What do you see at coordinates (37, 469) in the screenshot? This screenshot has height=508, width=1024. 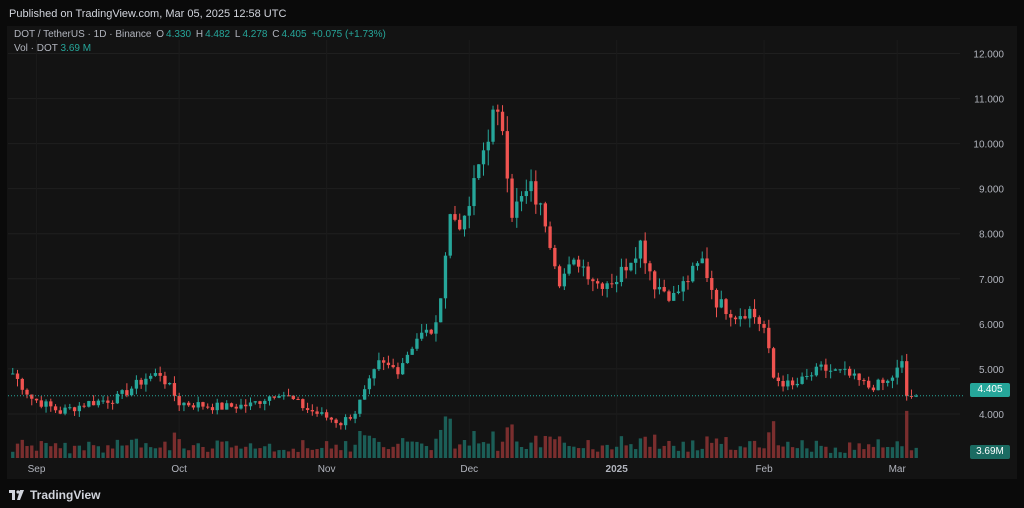 I see `time-tick-label: Sep` at bounding box center [37, 469].